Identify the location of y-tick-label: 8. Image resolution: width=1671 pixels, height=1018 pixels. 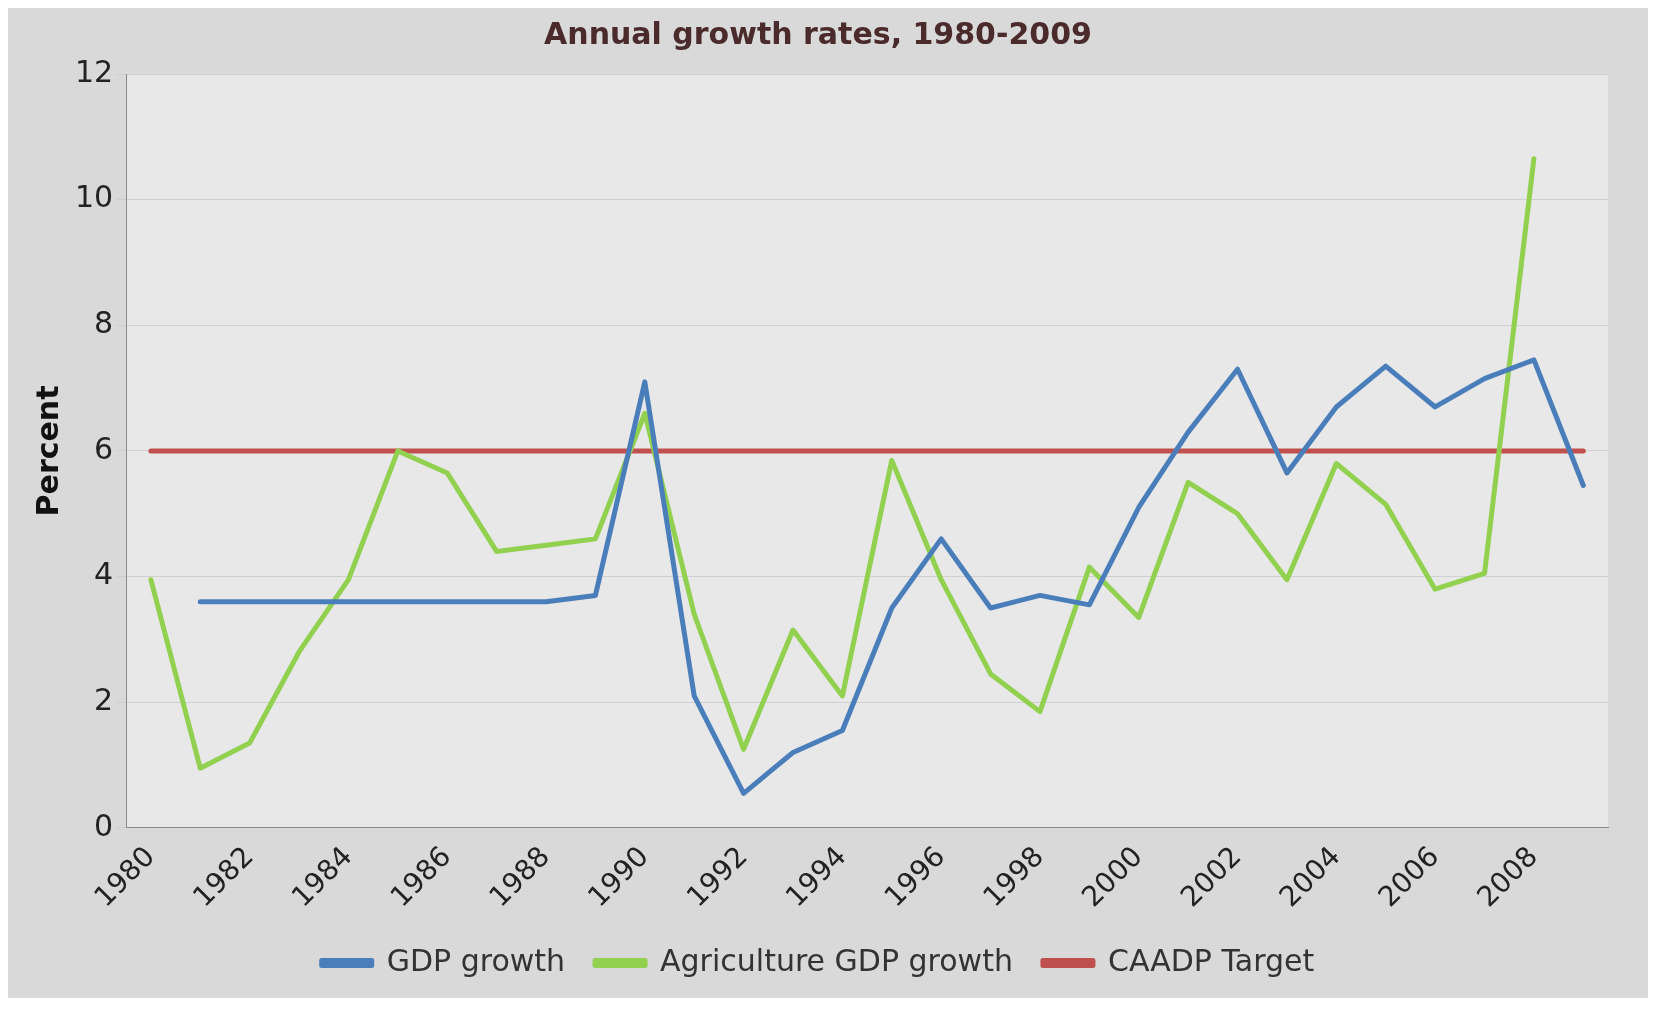
(104, 323).